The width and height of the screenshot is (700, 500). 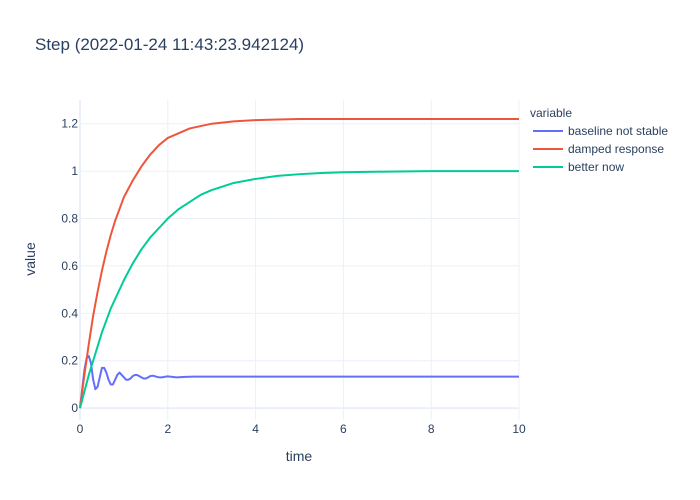 I want to click on x-tick-labels: 0 2 4 6 8 10, so click(x=301, y=429).